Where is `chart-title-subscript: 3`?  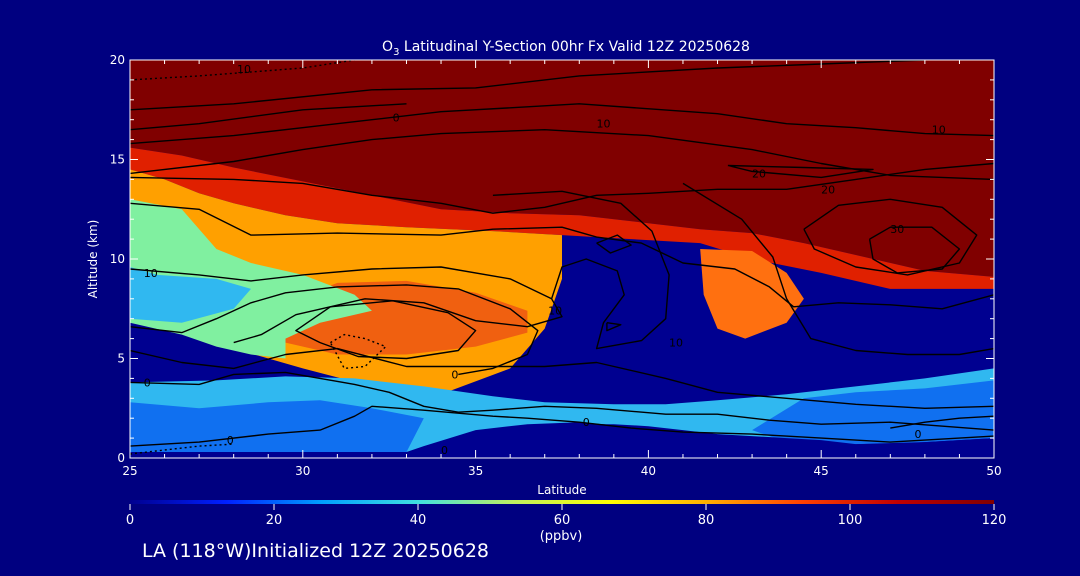
chart-title-subscript: 3 is located at coordinates (396, 52).